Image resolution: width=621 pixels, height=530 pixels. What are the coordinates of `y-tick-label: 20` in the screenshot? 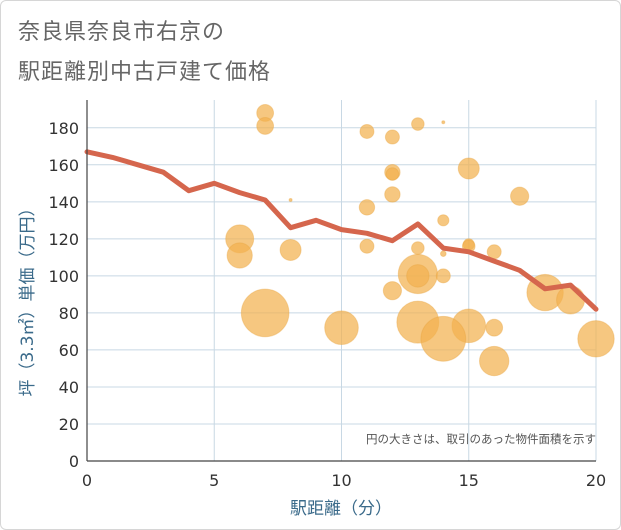 It's located at (69, 424).